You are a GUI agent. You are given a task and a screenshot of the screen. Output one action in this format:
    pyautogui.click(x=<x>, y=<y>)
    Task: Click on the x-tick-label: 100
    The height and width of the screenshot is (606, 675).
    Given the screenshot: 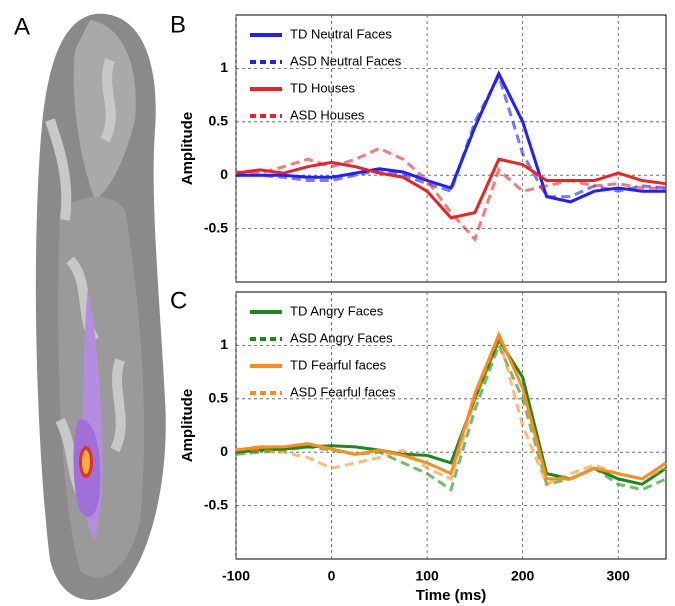 What is the action you would take?
    pyautogui.click(x=427, y=576)
    